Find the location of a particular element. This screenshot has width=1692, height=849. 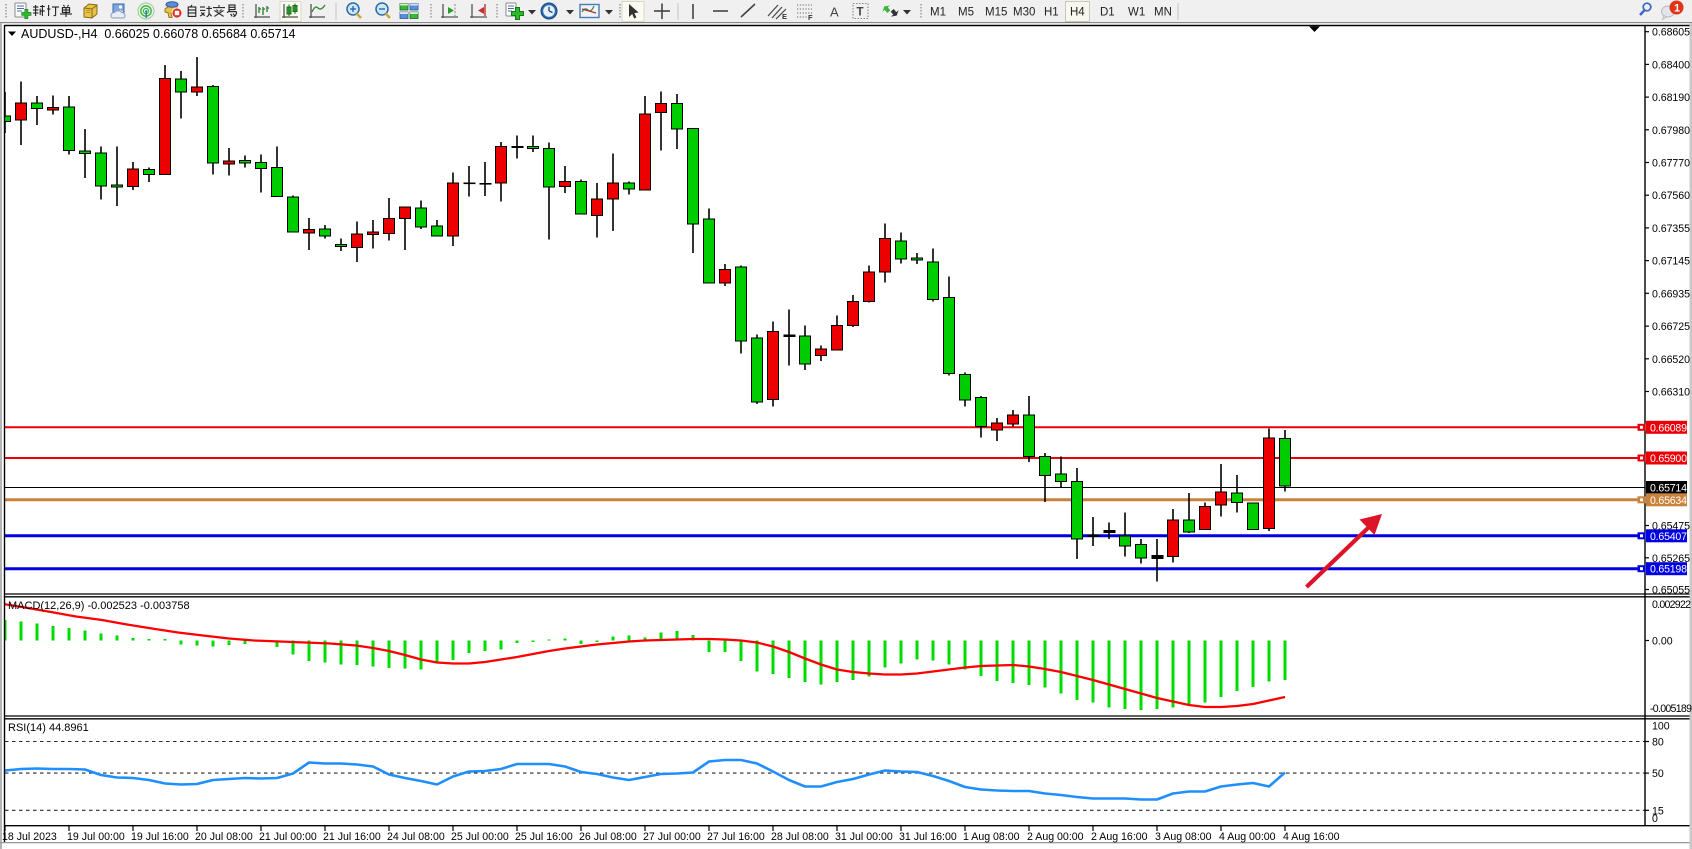

svg-text: D1 is located at coordinates (1107, 13).